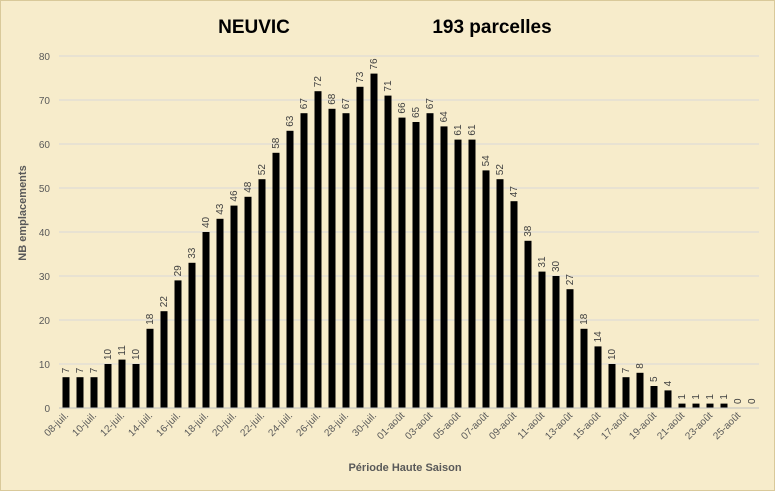  I want to click on x-tick-label: 11-août, so click(531, 425).